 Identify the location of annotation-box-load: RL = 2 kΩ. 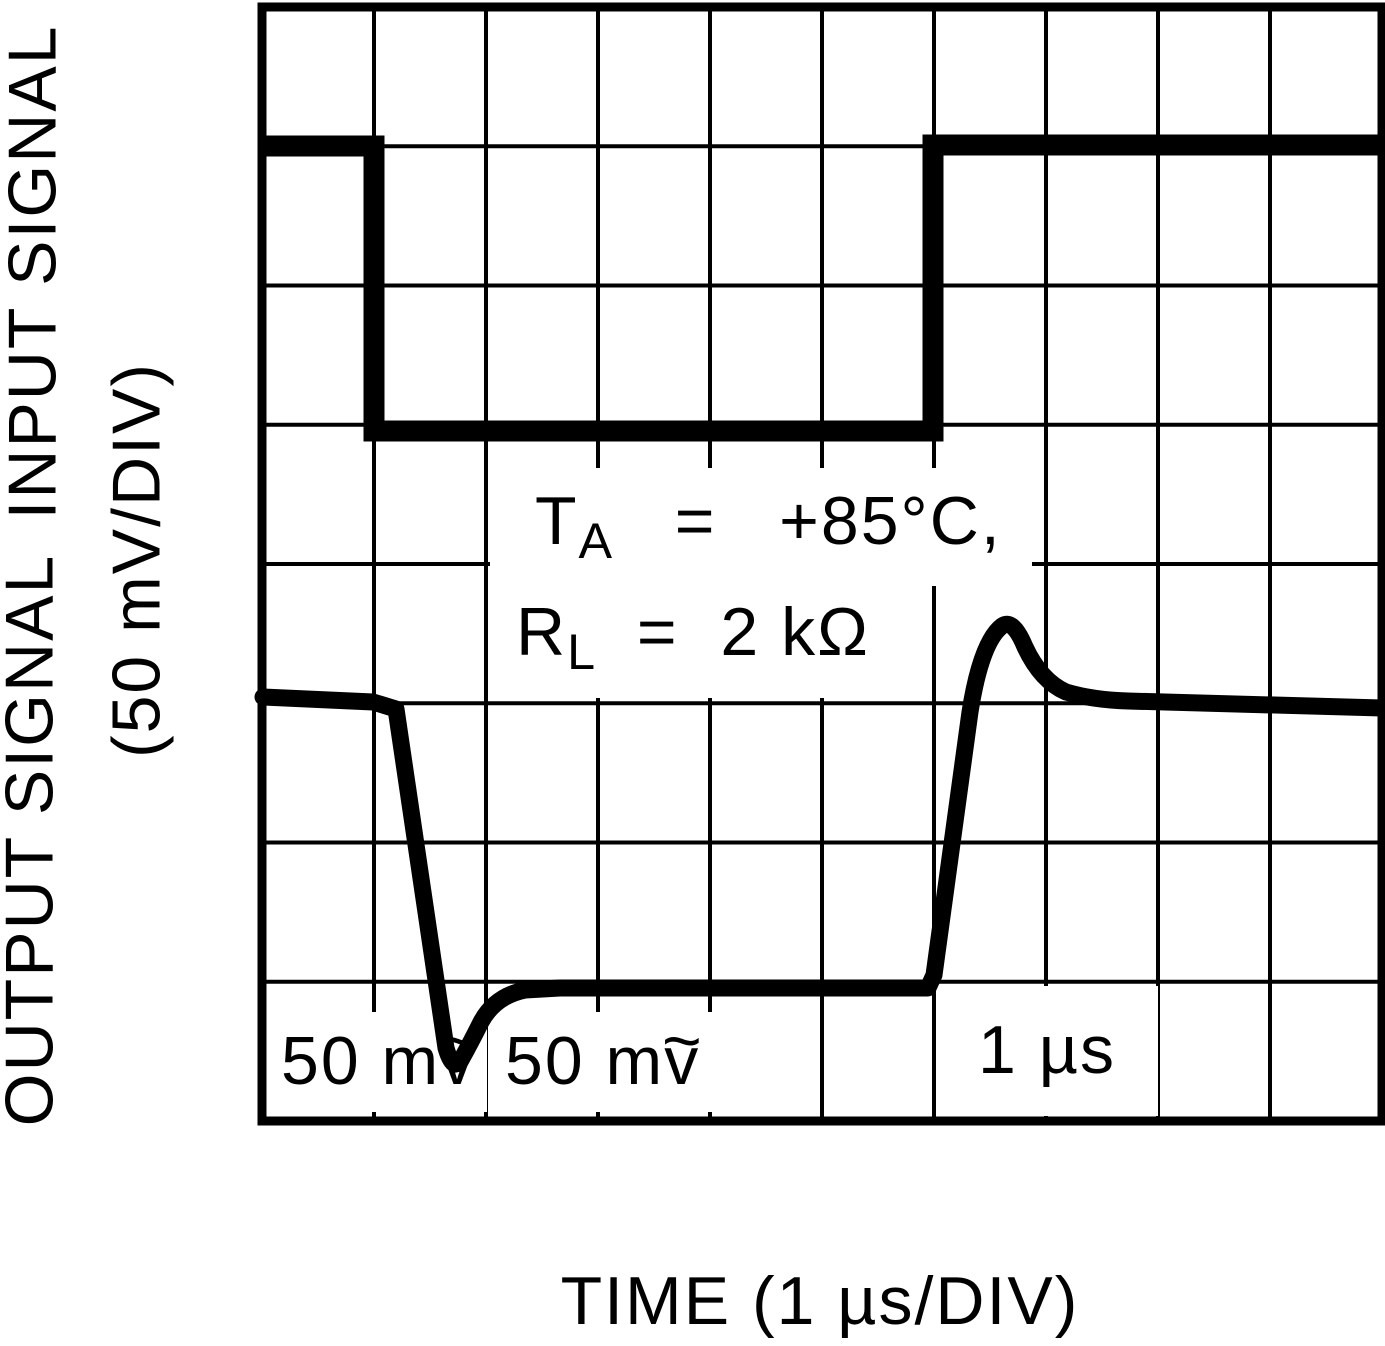
(694, 638).